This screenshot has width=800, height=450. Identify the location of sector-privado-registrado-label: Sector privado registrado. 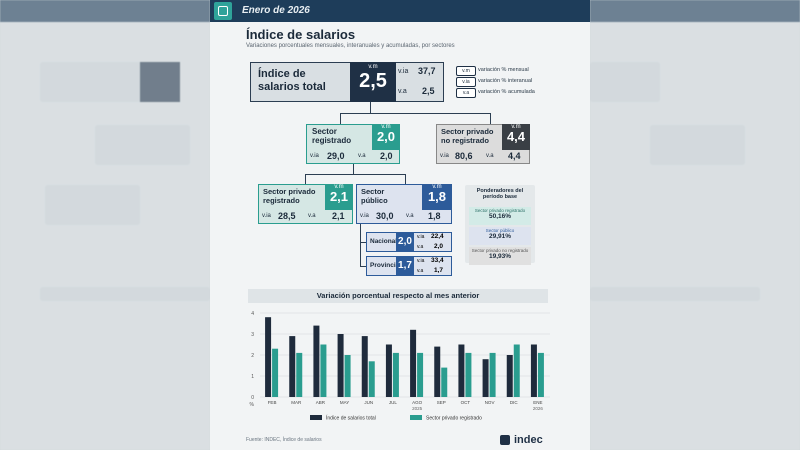
(289, 196).